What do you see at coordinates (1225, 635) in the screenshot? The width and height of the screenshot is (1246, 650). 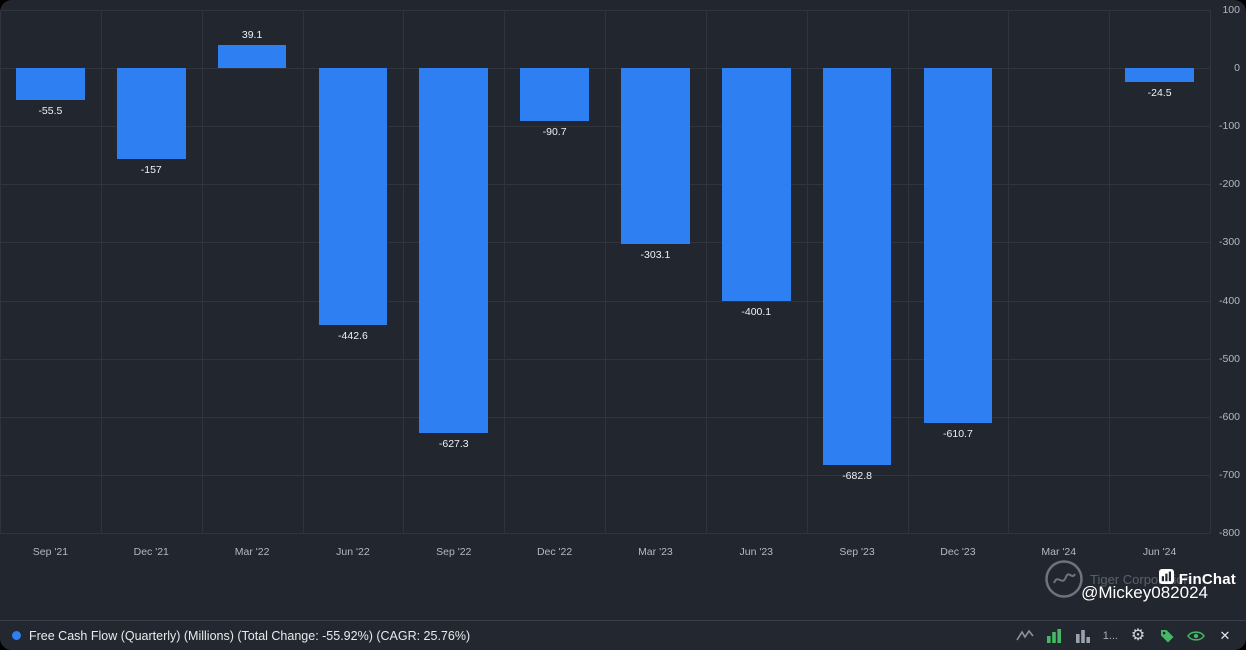 I see `close-icon: ✕` at bounding box center [1225, 635].